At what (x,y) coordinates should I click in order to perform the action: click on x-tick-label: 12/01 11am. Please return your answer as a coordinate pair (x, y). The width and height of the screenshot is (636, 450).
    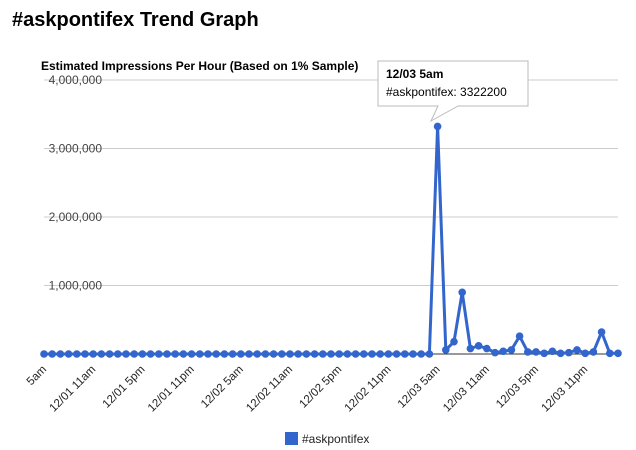
    Looking at the image, I should click on (72, 389).